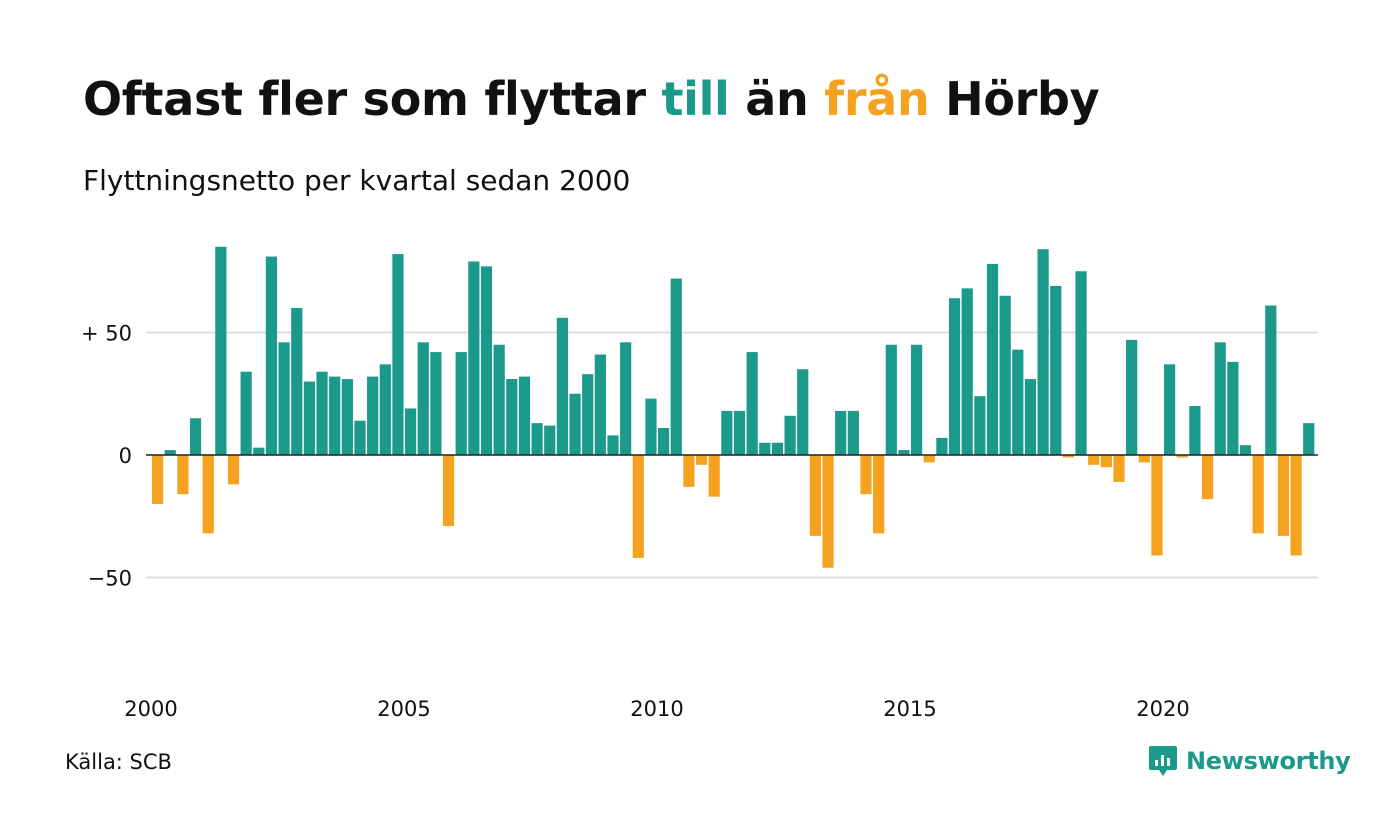 The height and width of the screenshot is (840, 1400). I want to click on brand-name: Newsworthy, so click(1268, 761).